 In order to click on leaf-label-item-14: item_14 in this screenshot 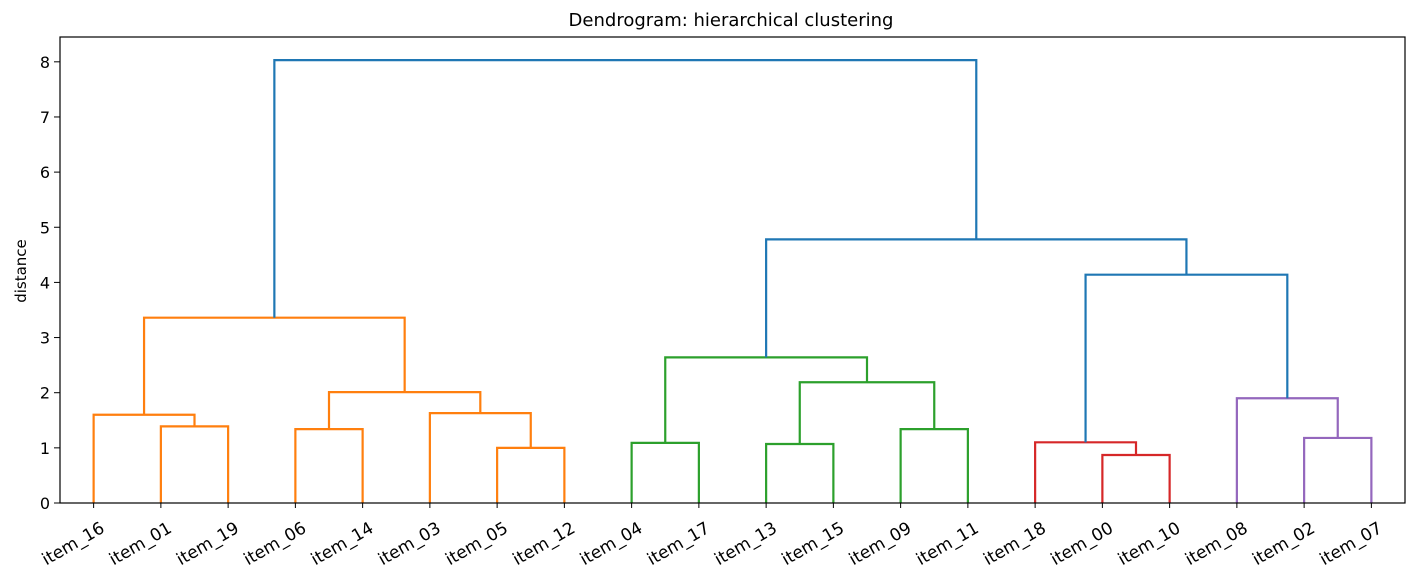, I will do `click(342, 544)`.